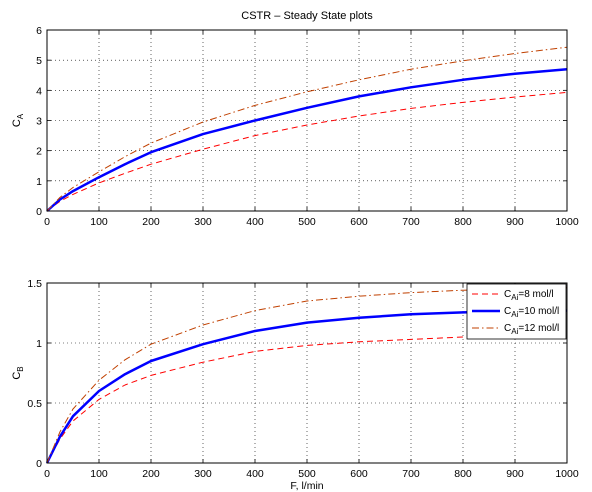  Describe the element at coordinates (529, 295) in the screenshot. I see `legend-label-cai8: CAi=8 mol/l` at that location.